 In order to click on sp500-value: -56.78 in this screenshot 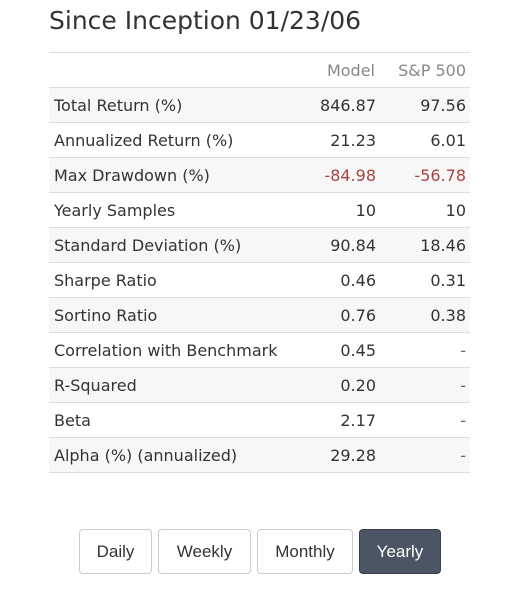, I will do `click(425, 175)`.